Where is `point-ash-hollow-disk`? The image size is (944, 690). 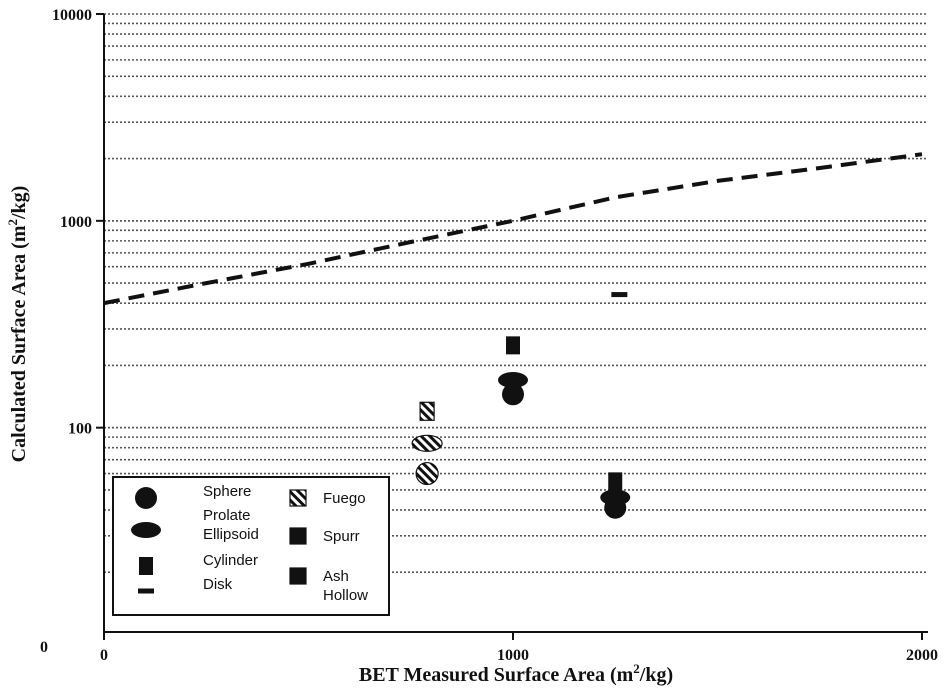 point-ash-hollow-disk is located at coordinates (619, 295).